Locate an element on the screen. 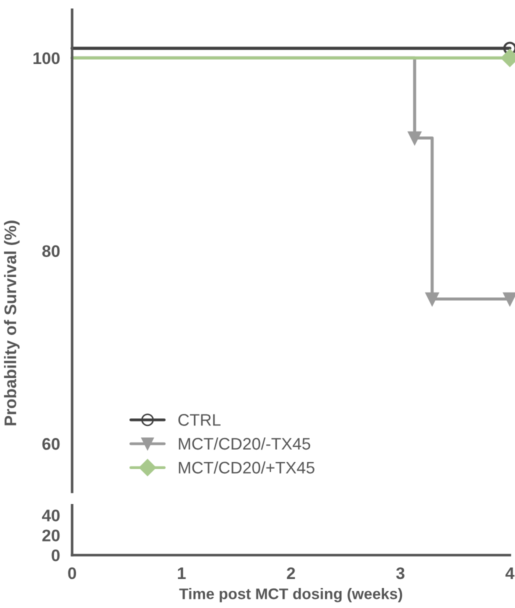 The image size is (515, 608). x-tick-label: 1 is located at coordinates (182, 573).